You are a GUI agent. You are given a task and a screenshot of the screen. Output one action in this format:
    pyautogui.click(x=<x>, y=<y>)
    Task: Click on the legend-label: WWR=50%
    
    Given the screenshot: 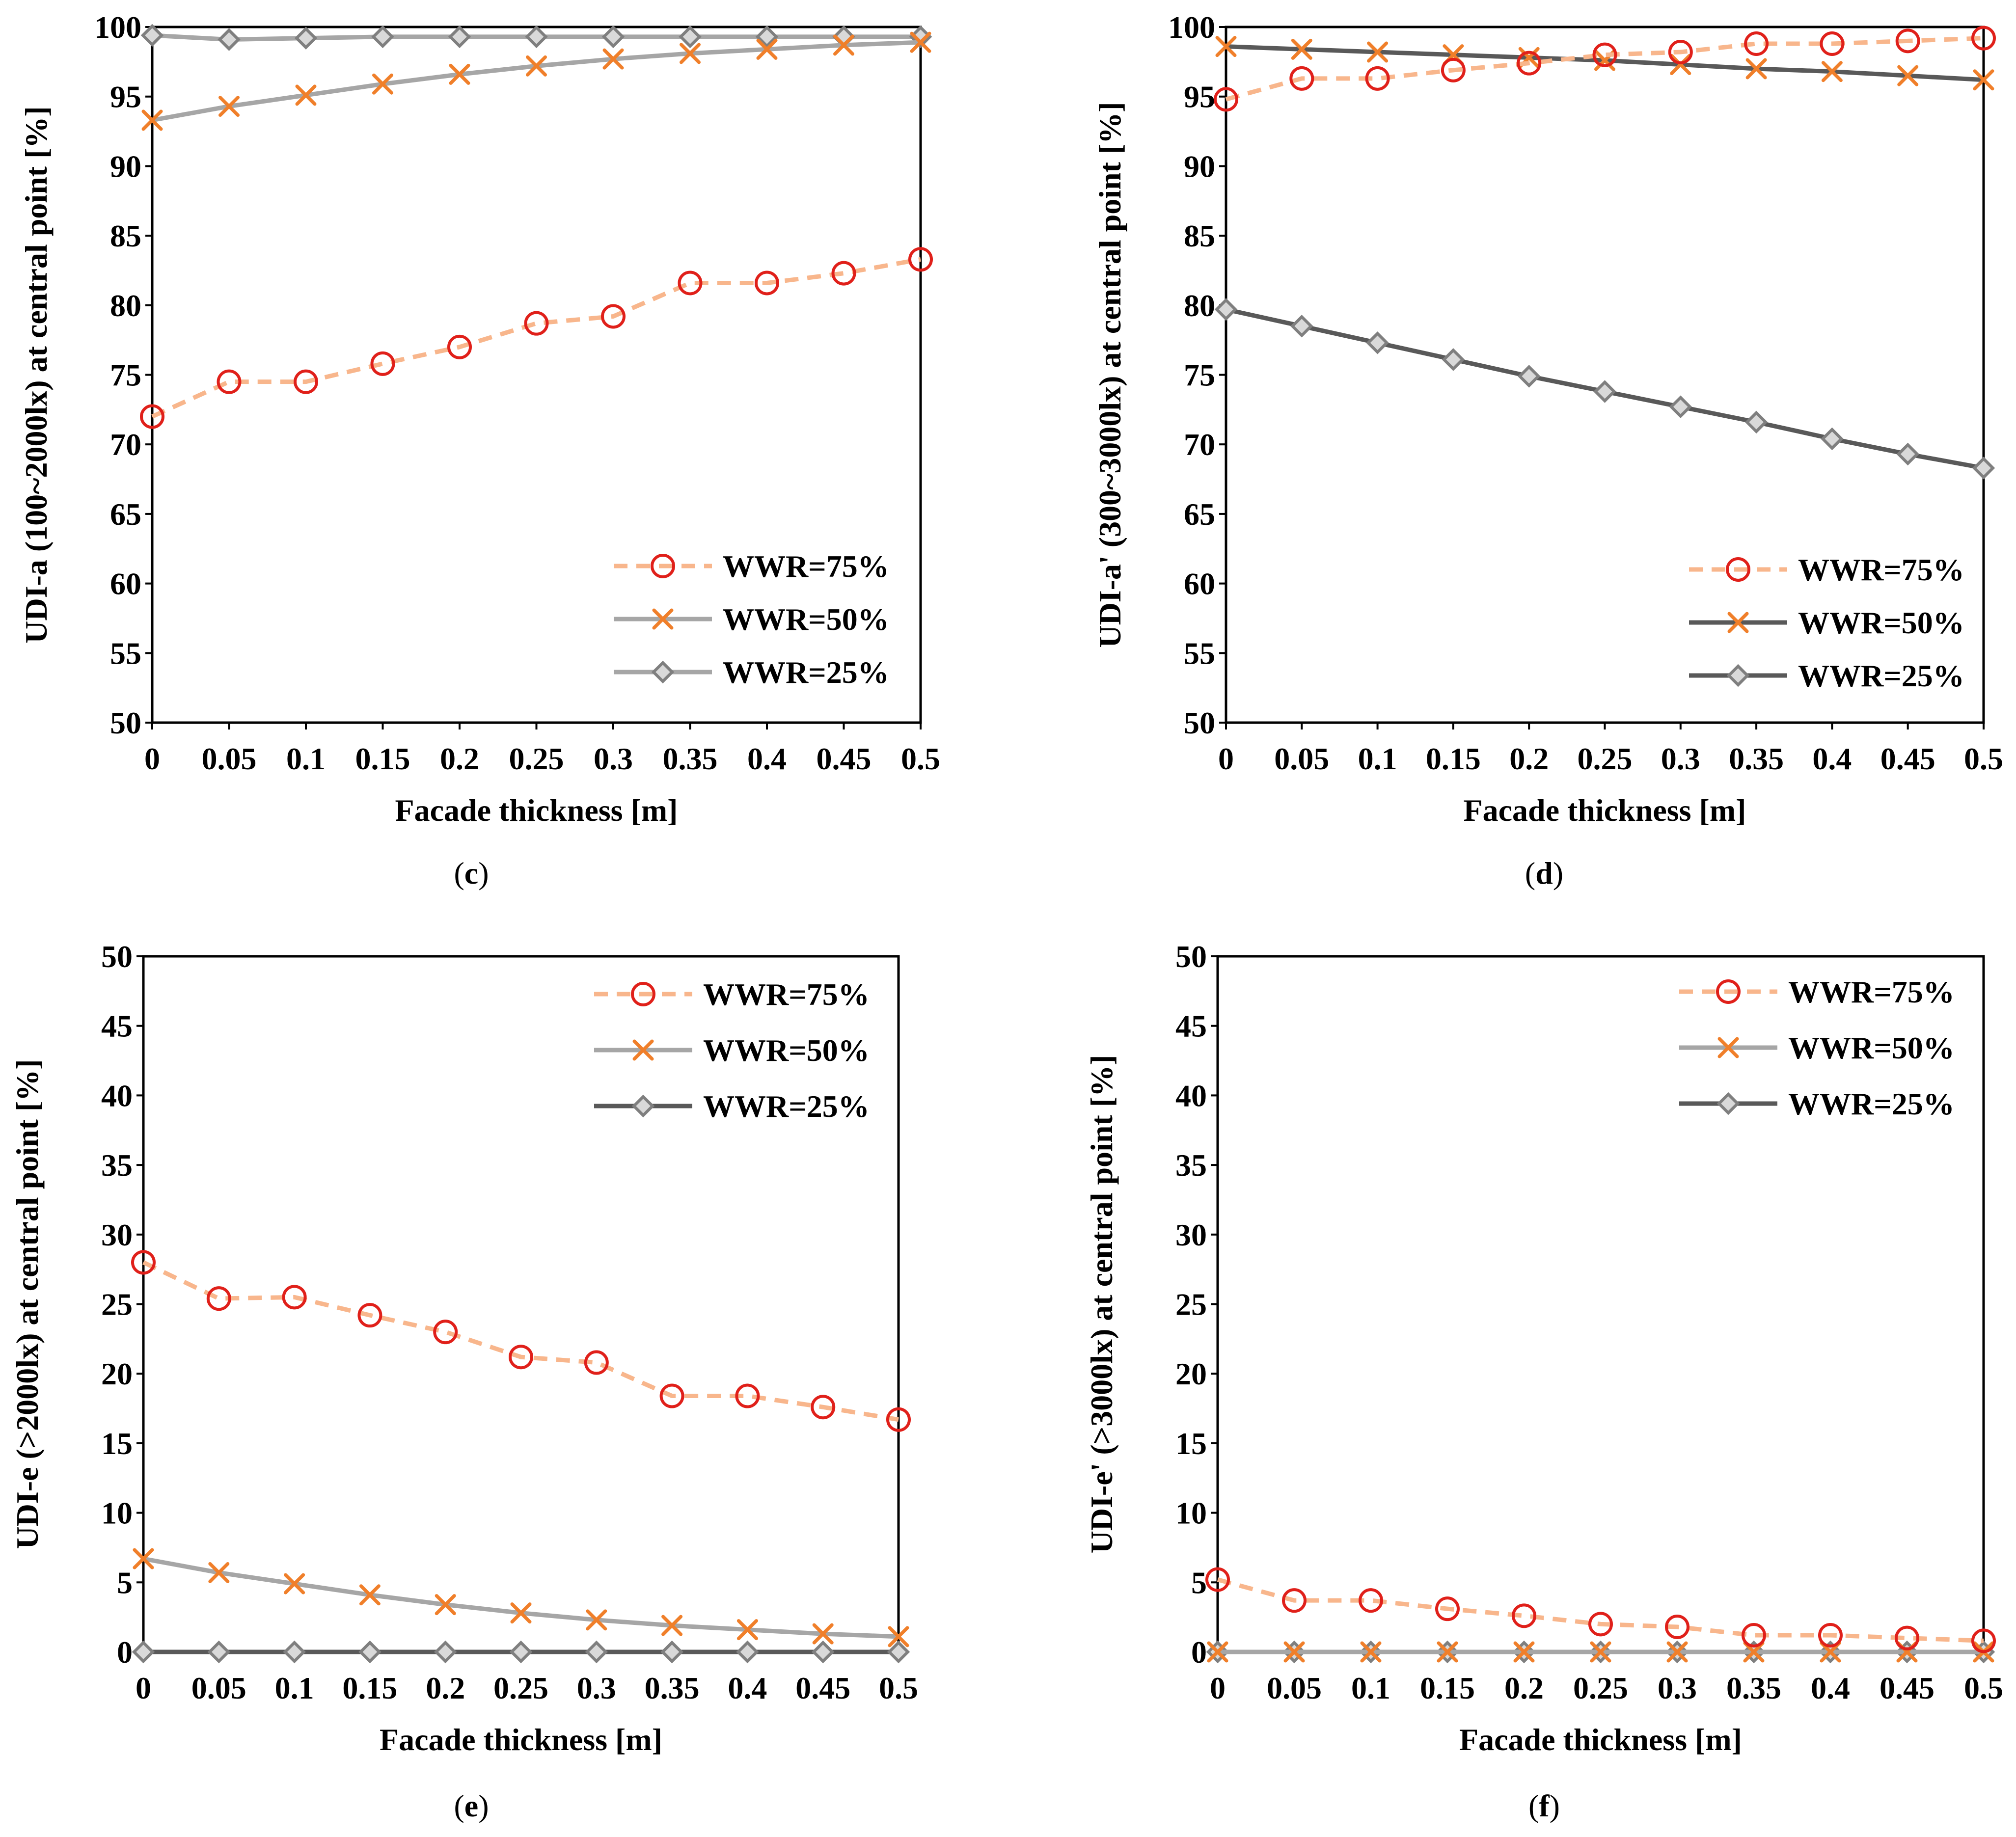 What is the action you would take?
    pyautogui.click(x=1881, y=622)
    